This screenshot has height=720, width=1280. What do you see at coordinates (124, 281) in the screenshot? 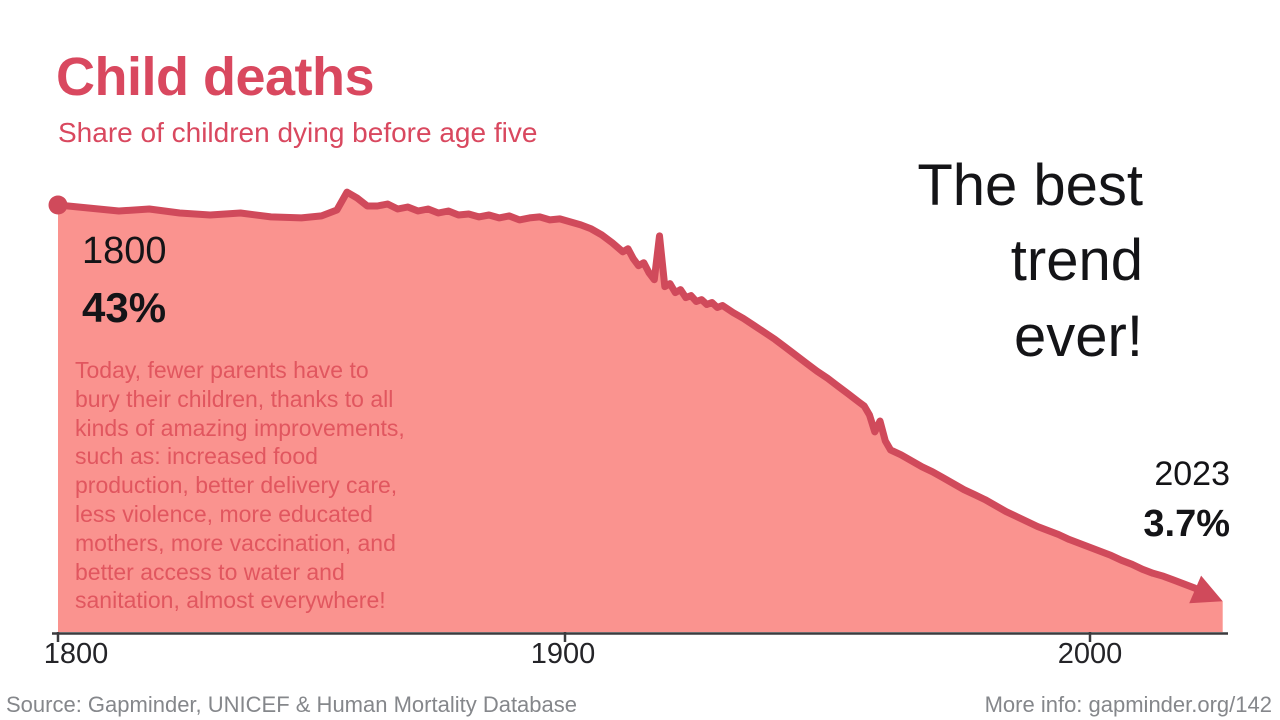
I see `start-annotation: 1800 43%` at bounding box center [124, 281].